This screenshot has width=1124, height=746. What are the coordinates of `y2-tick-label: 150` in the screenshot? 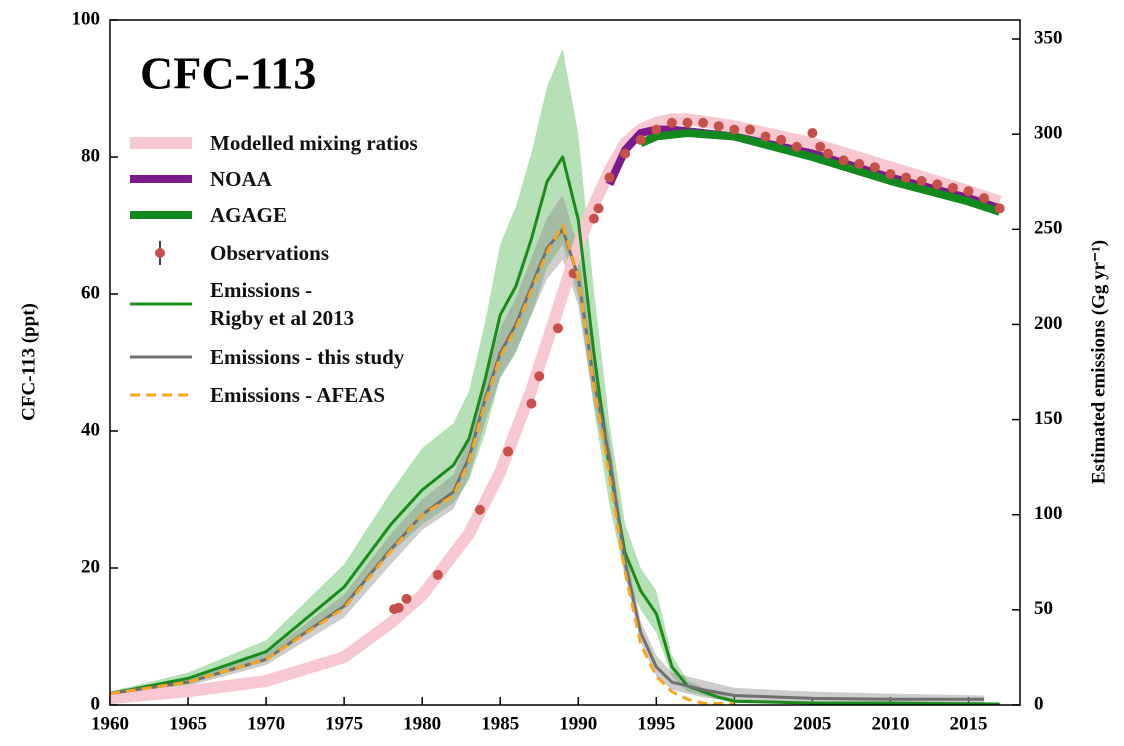 It's located at (1048, 418).